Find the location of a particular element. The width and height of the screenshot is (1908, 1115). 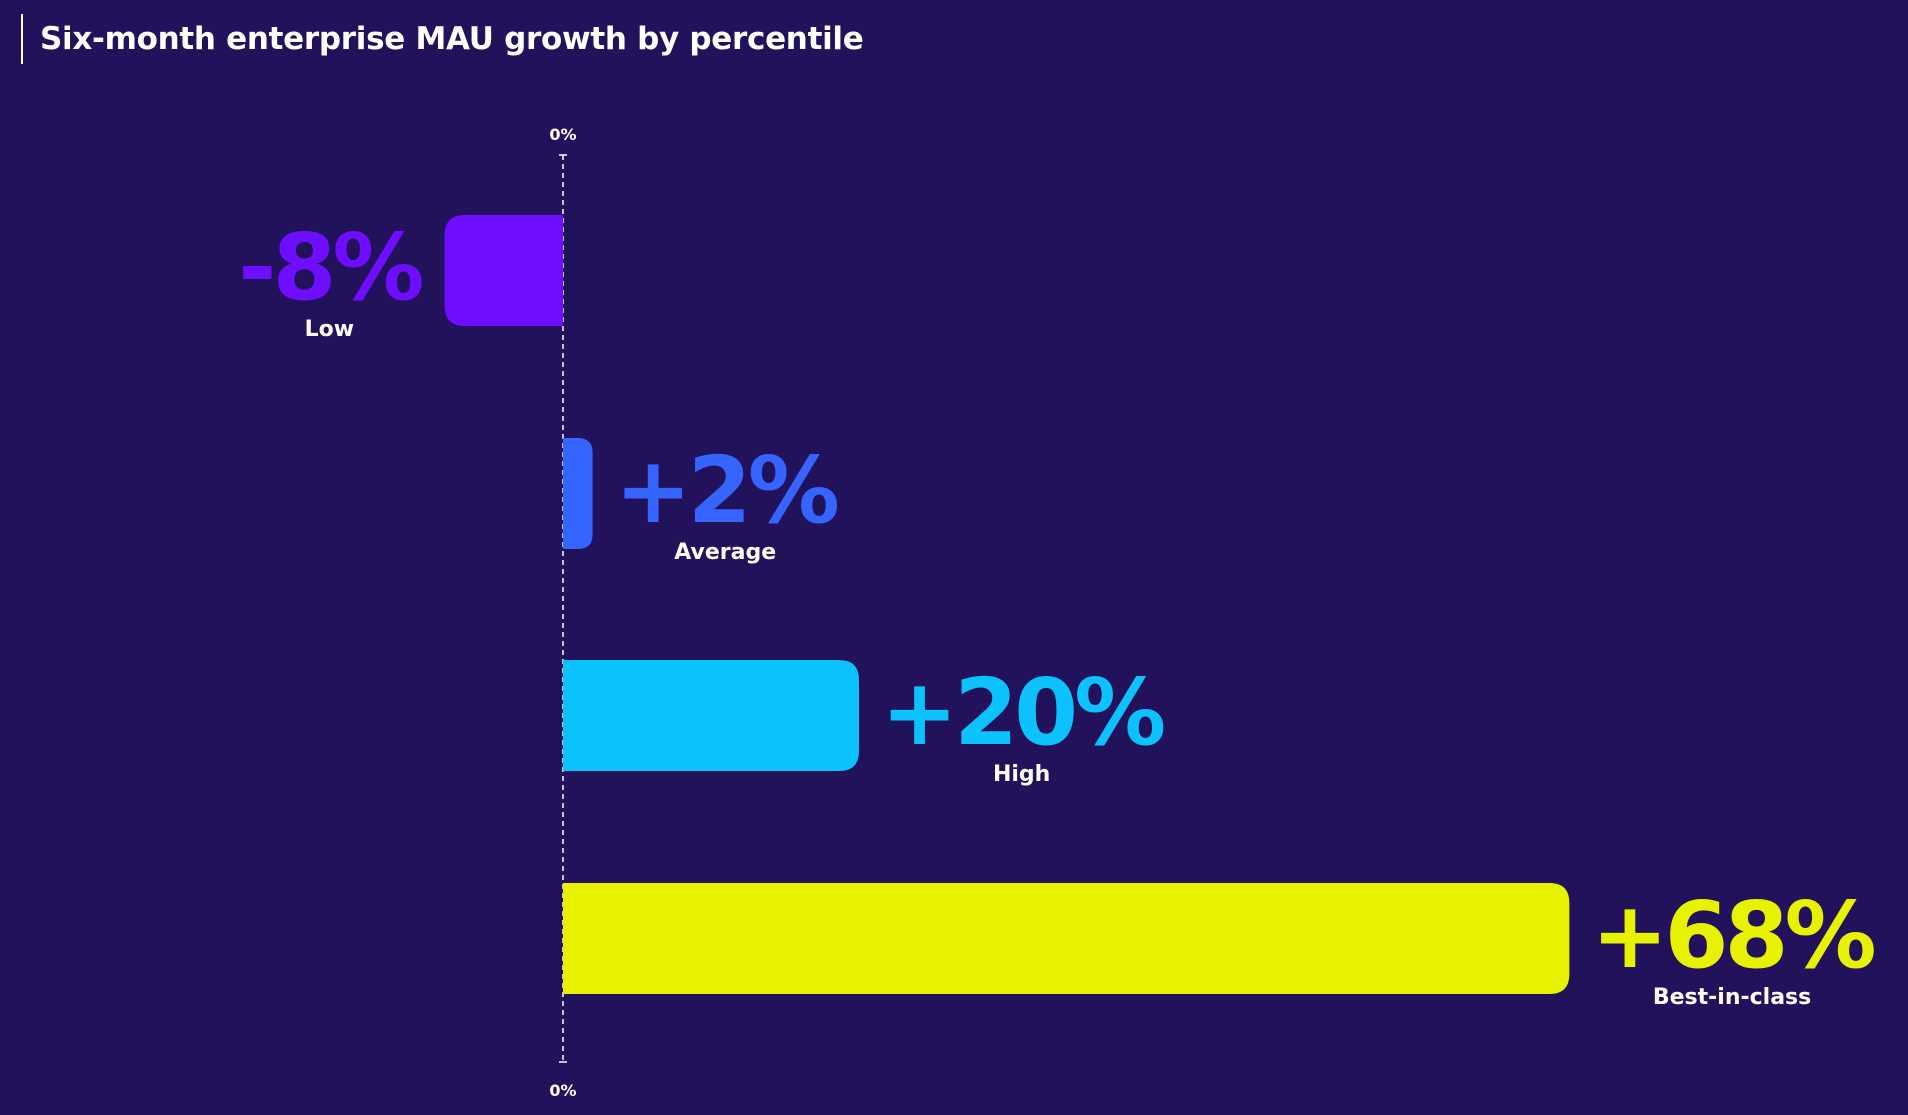

bar-average is located at coordinates (578, 493).